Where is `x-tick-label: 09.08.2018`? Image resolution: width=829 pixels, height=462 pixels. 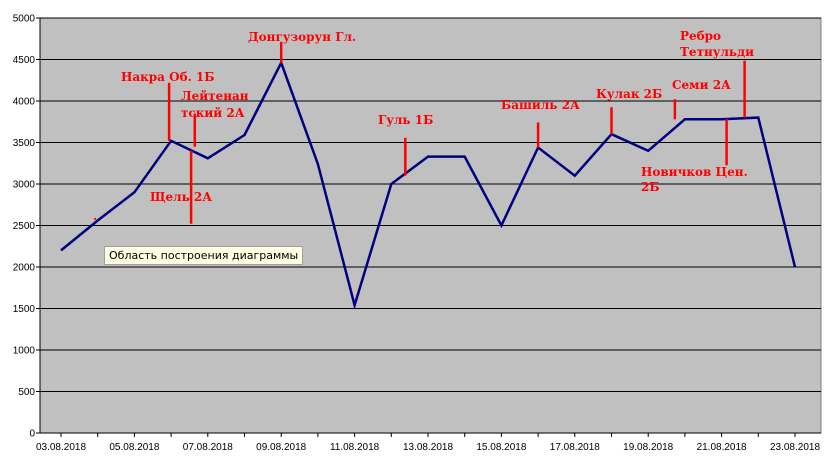
x-tick-label: 09.08.2018 is located at coordinates (281, 447).